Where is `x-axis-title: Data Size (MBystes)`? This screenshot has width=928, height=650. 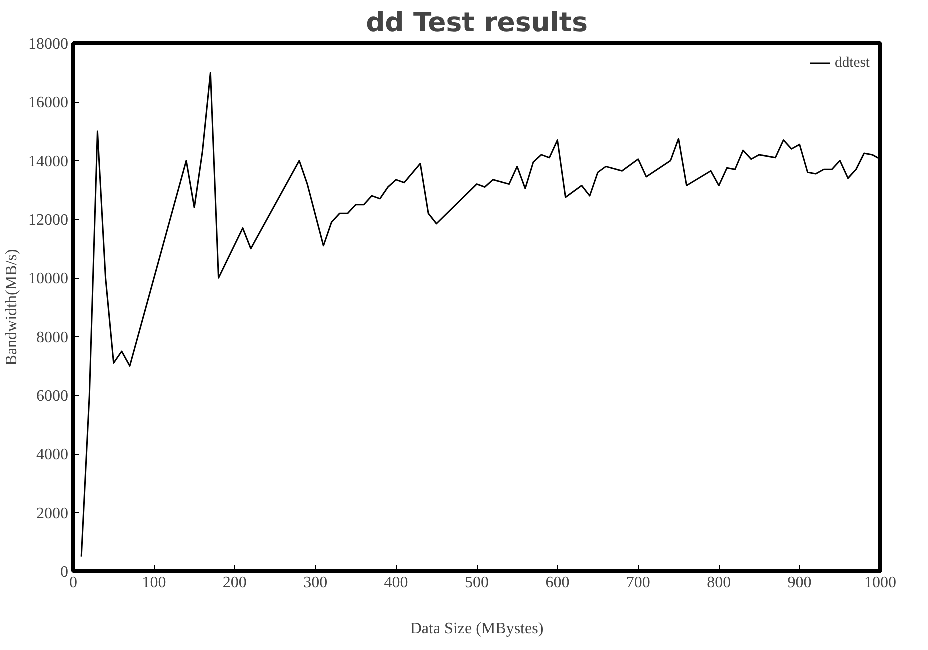 x-axis-title: Data Size (MBystes) is located at coordinates (477, 629).